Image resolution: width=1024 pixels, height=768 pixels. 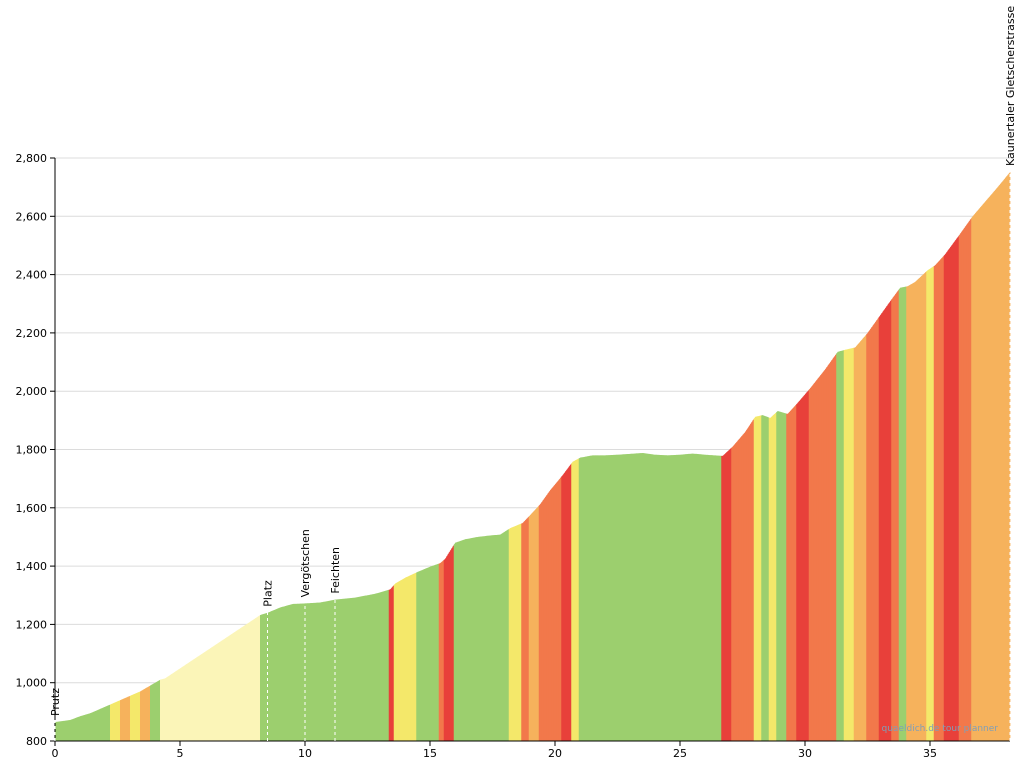 I want to click on y-tick-label-3: 1,400, so click(x=32, y=566).